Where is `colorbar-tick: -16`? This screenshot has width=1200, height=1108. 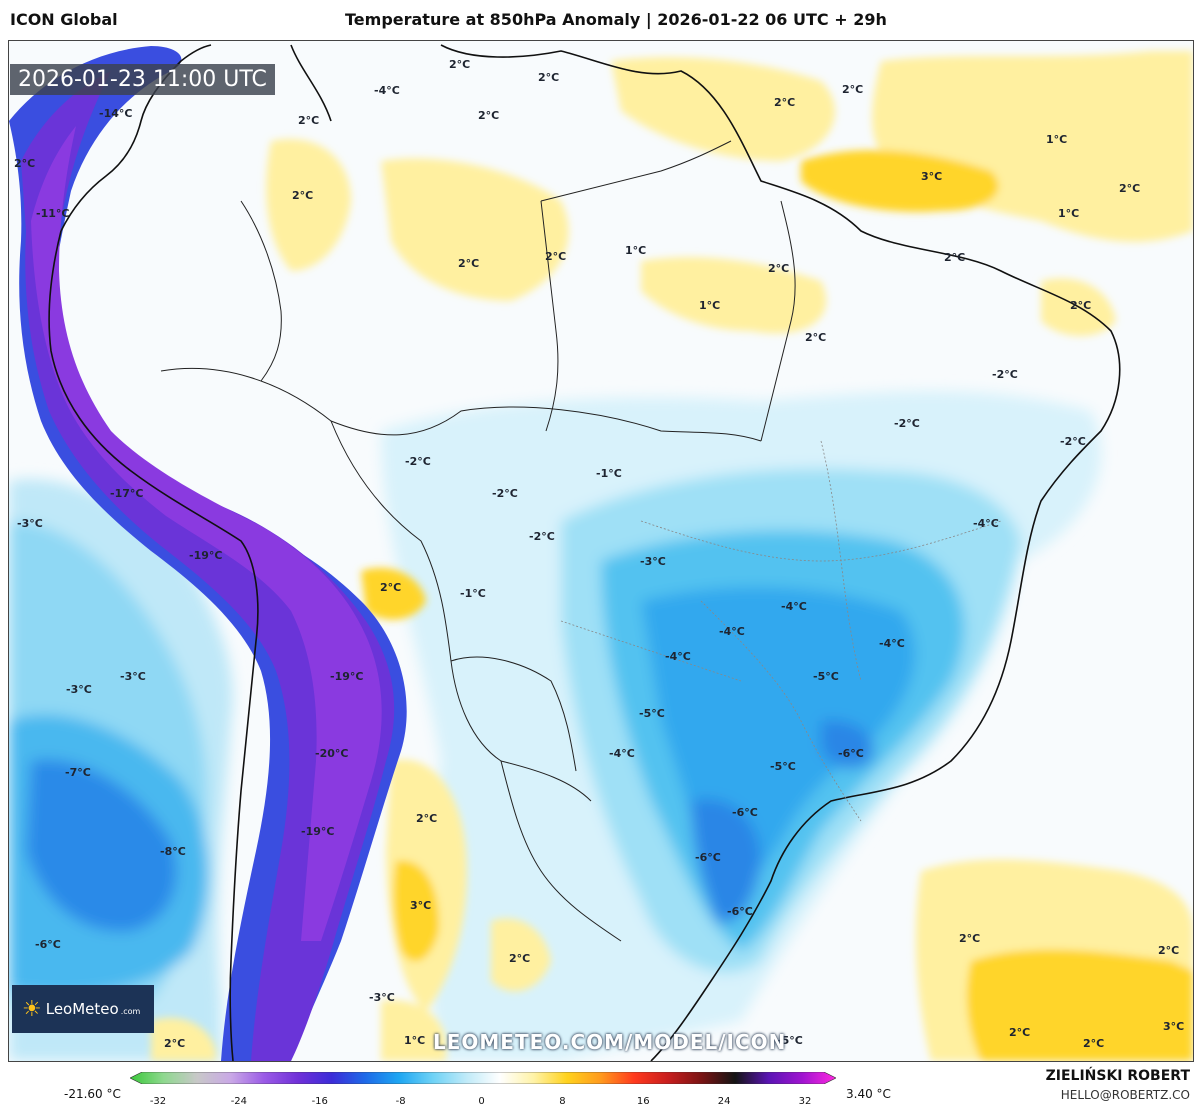
colorbar-tick: -16 is located at coordinates (319, 1101).